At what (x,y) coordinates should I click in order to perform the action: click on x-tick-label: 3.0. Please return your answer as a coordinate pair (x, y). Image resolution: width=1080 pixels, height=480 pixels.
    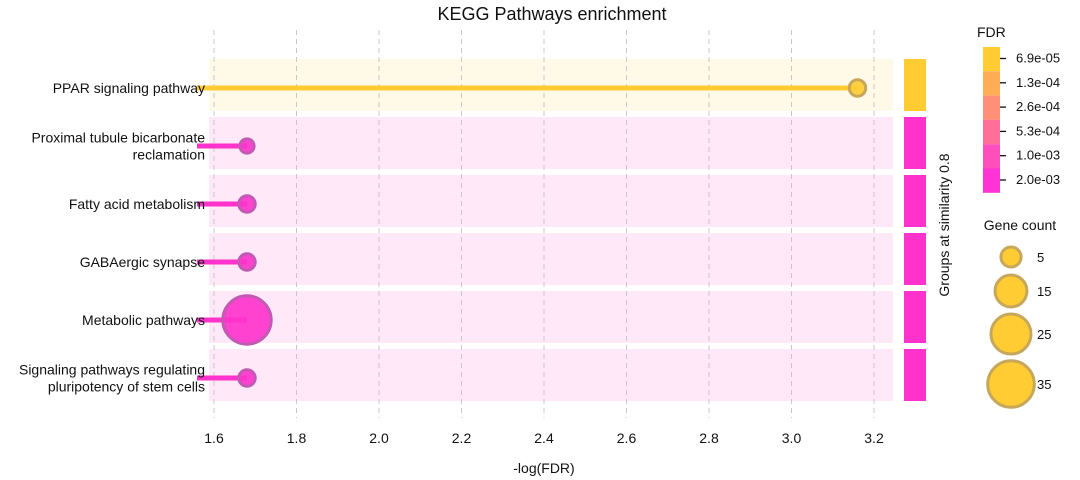
    Looking at the image, I should click on (792, 438).